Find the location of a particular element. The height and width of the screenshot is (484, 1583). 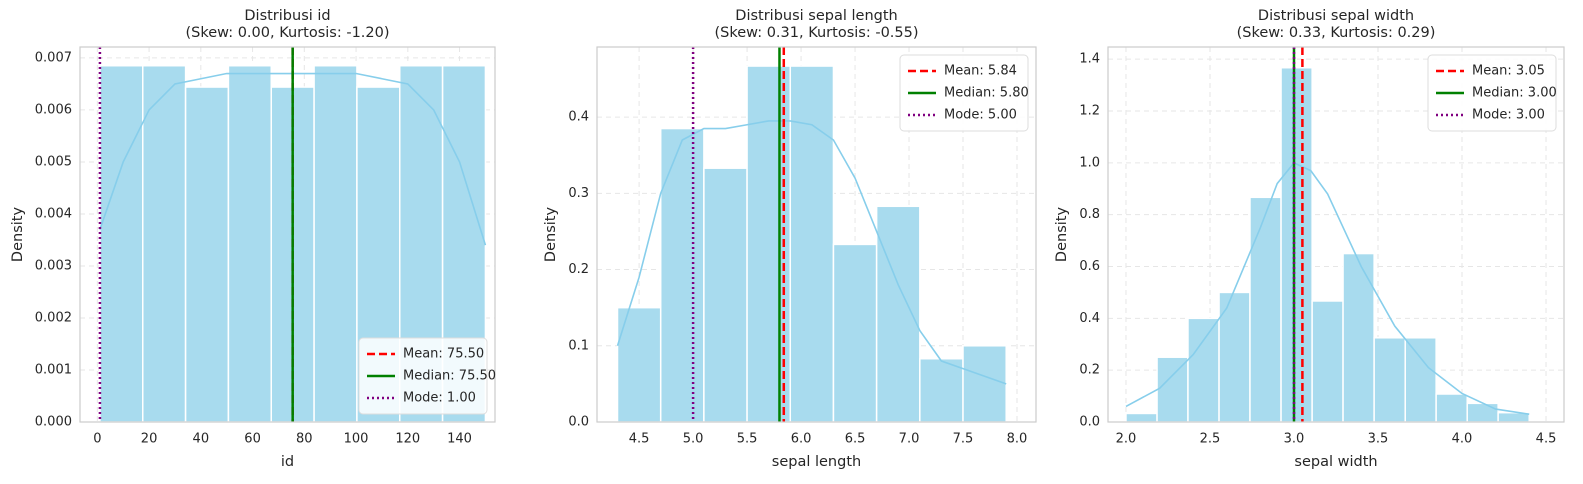

y-tick-label: 0.1 is located at coordinates (578, 345).